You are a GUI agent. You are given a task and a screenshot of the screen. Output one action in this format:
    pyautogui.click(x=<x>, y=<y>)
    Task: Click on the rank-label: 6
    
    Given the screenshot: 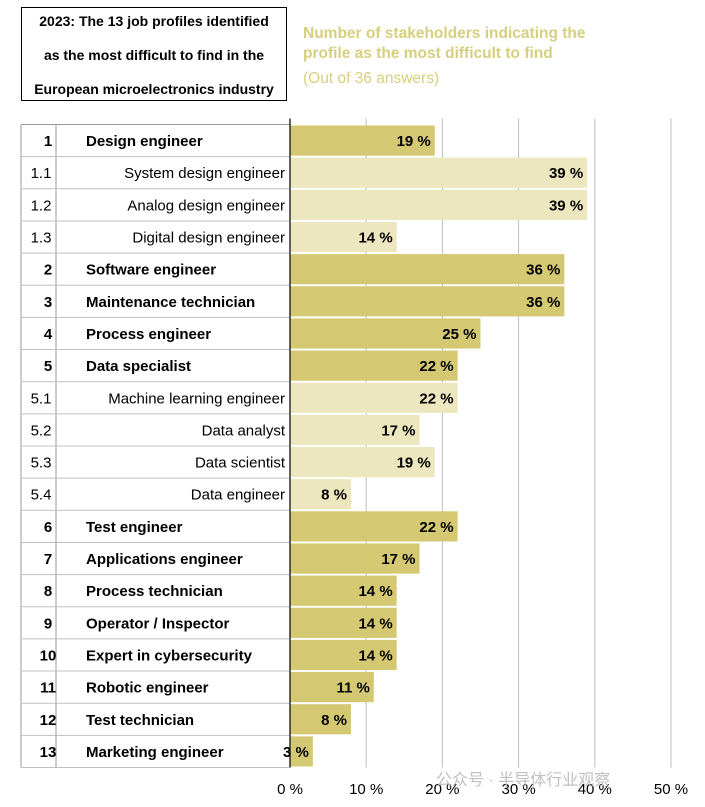 What is the action you would take?
    pyautogui.click(x=48, y=527)
    